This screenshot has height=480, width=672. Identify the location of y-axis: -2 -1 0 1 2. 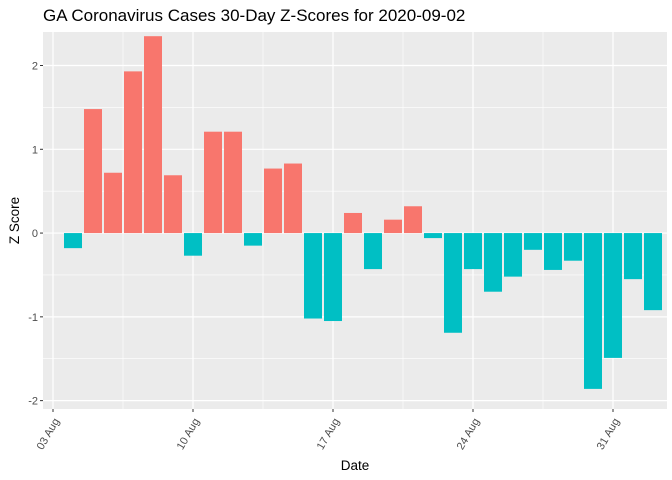
(35, 234).